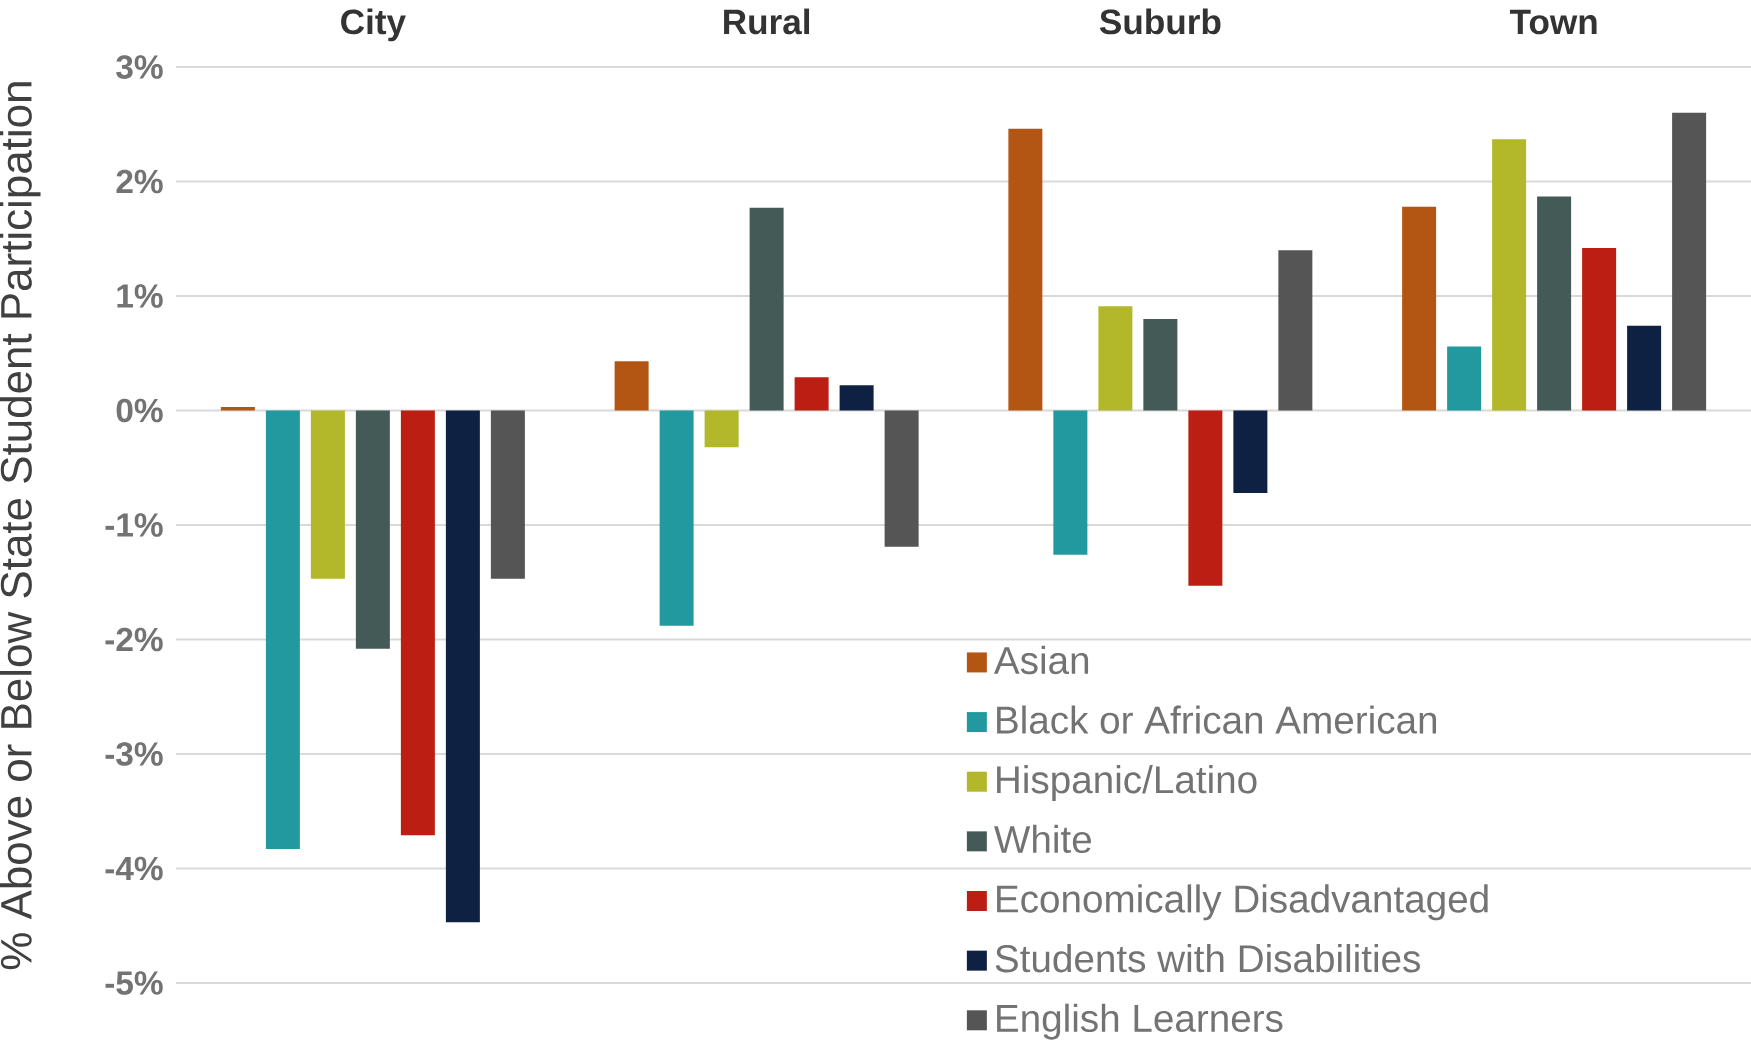 Image resolution: width=1751 pixels, height=1047 pixels. What do you see at coordinates (139, 67) in the screenshot?
I see `y-tick-label: 3%` at bounding box center [139, 67].